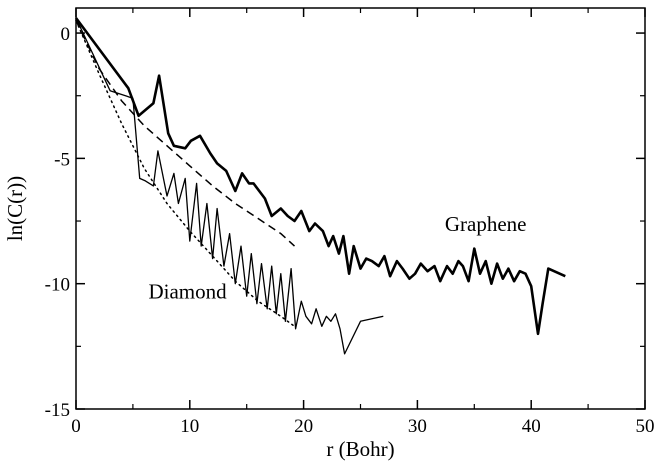 The height and width of the screenshot is (462, 660). I want to click on annotation-graphene: Graphene, so click(486, 224).